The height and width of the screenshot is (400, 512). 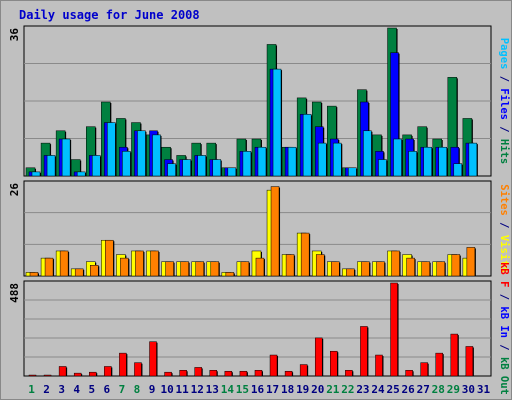 What do you see at coordinates (76, 389) in the screenshot?
I see `day-tick-label: 4` at bounding box center [76, 389].